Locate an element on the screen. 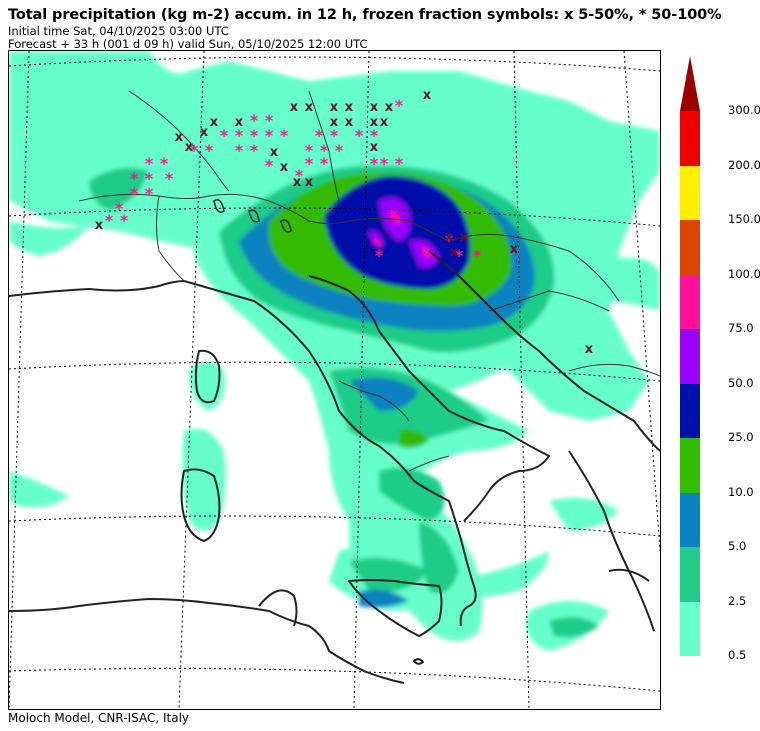  model-credit: Moloch Model, CNR-ISAC, Italy is located at coordinates (99, 718).